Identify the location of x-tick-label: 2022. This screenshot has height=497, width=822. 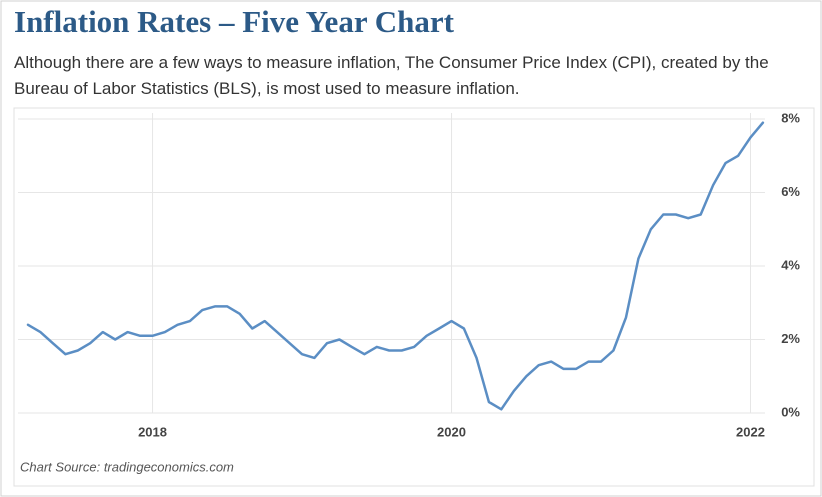
(750, 431).